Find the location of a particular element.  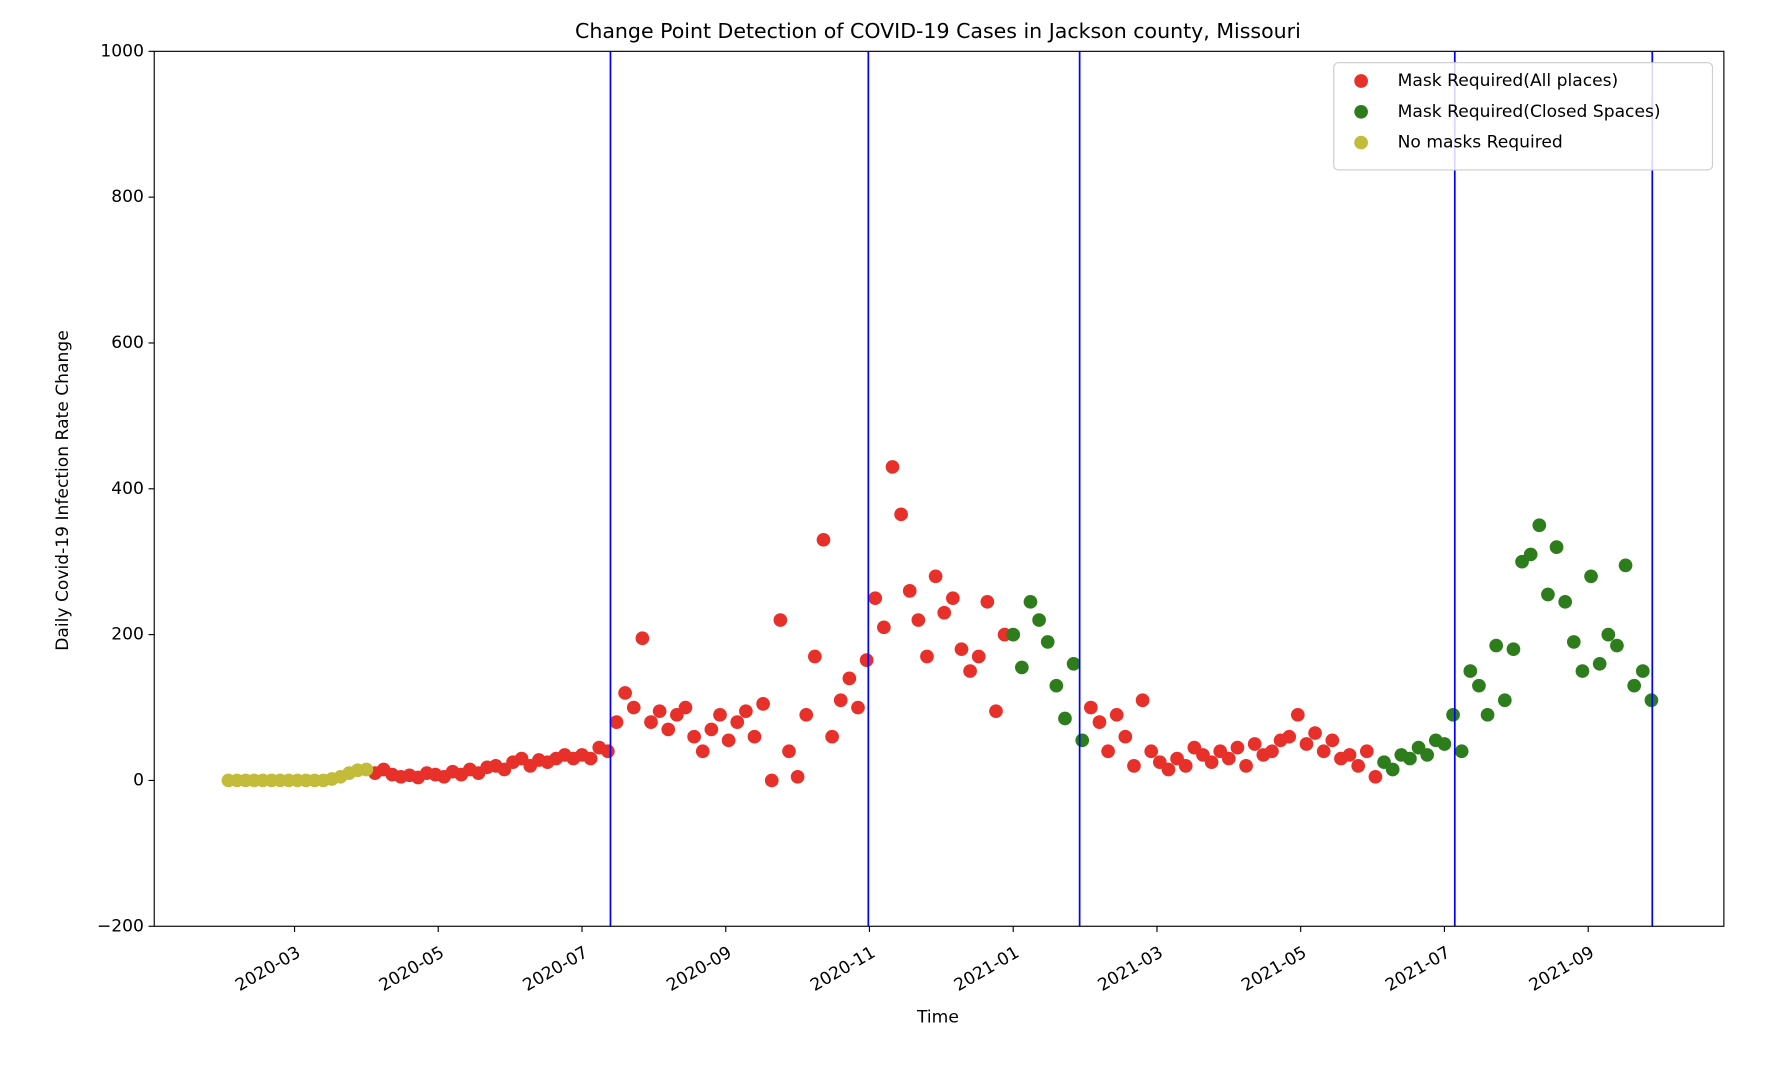

y-tick-label: 1000 is located at coordinates (122, 51).